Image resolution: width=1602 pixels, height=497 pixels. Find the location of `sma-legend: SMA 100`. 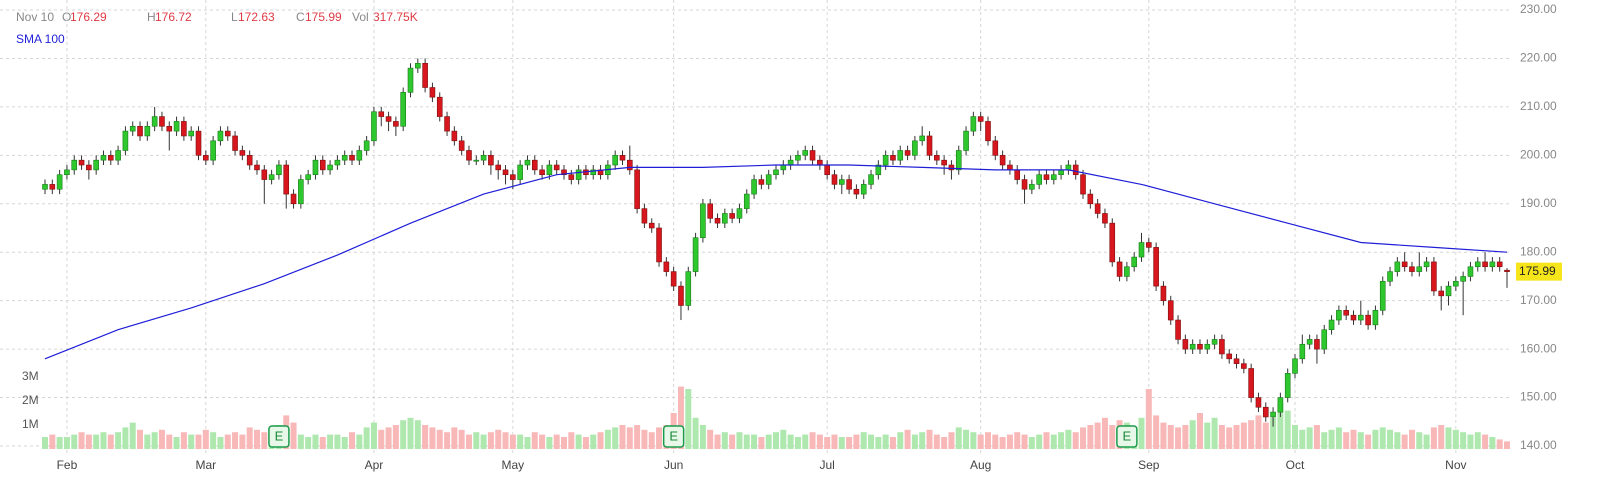

sma-legend: SMA 100 is located at coordinates (40, 39).